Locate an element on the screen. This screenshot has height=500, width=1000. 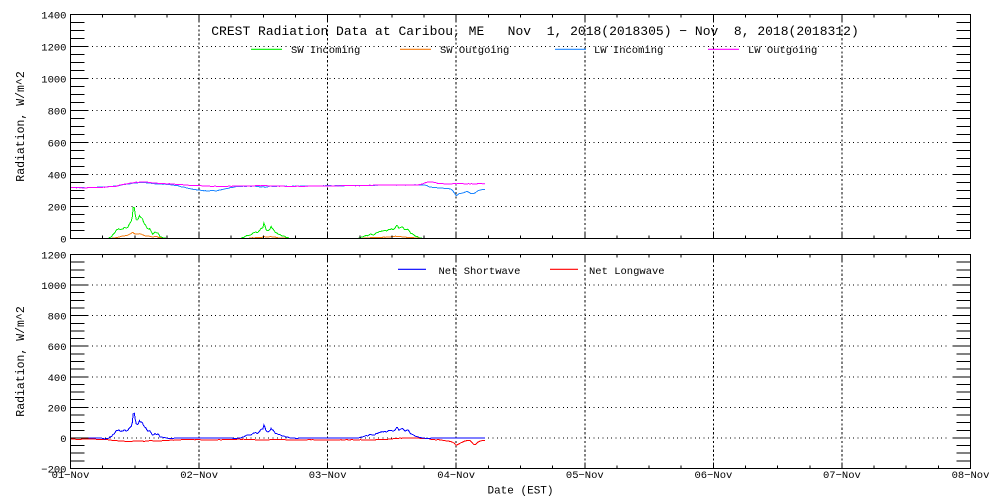
svg-text: SW Outgoing is located at coordinates (474, 51).